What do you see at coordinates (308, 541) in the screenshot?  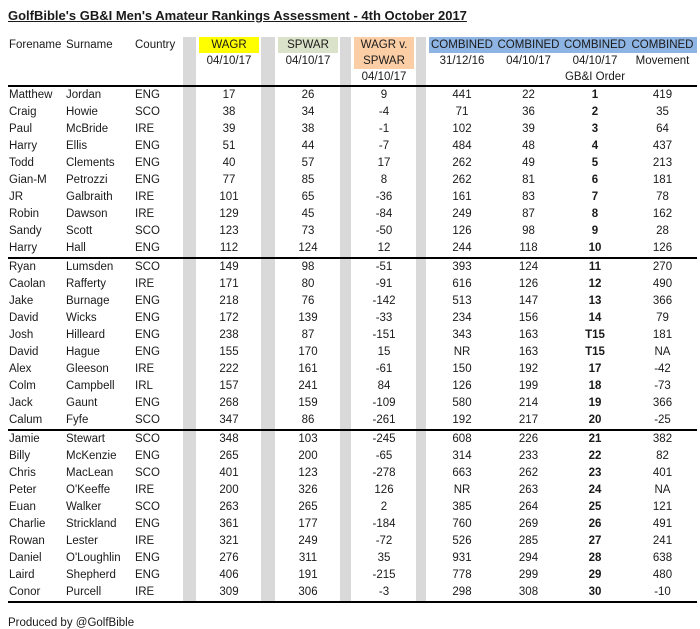 I see `cell-spwar: 249` at bounding box center [308, 541].